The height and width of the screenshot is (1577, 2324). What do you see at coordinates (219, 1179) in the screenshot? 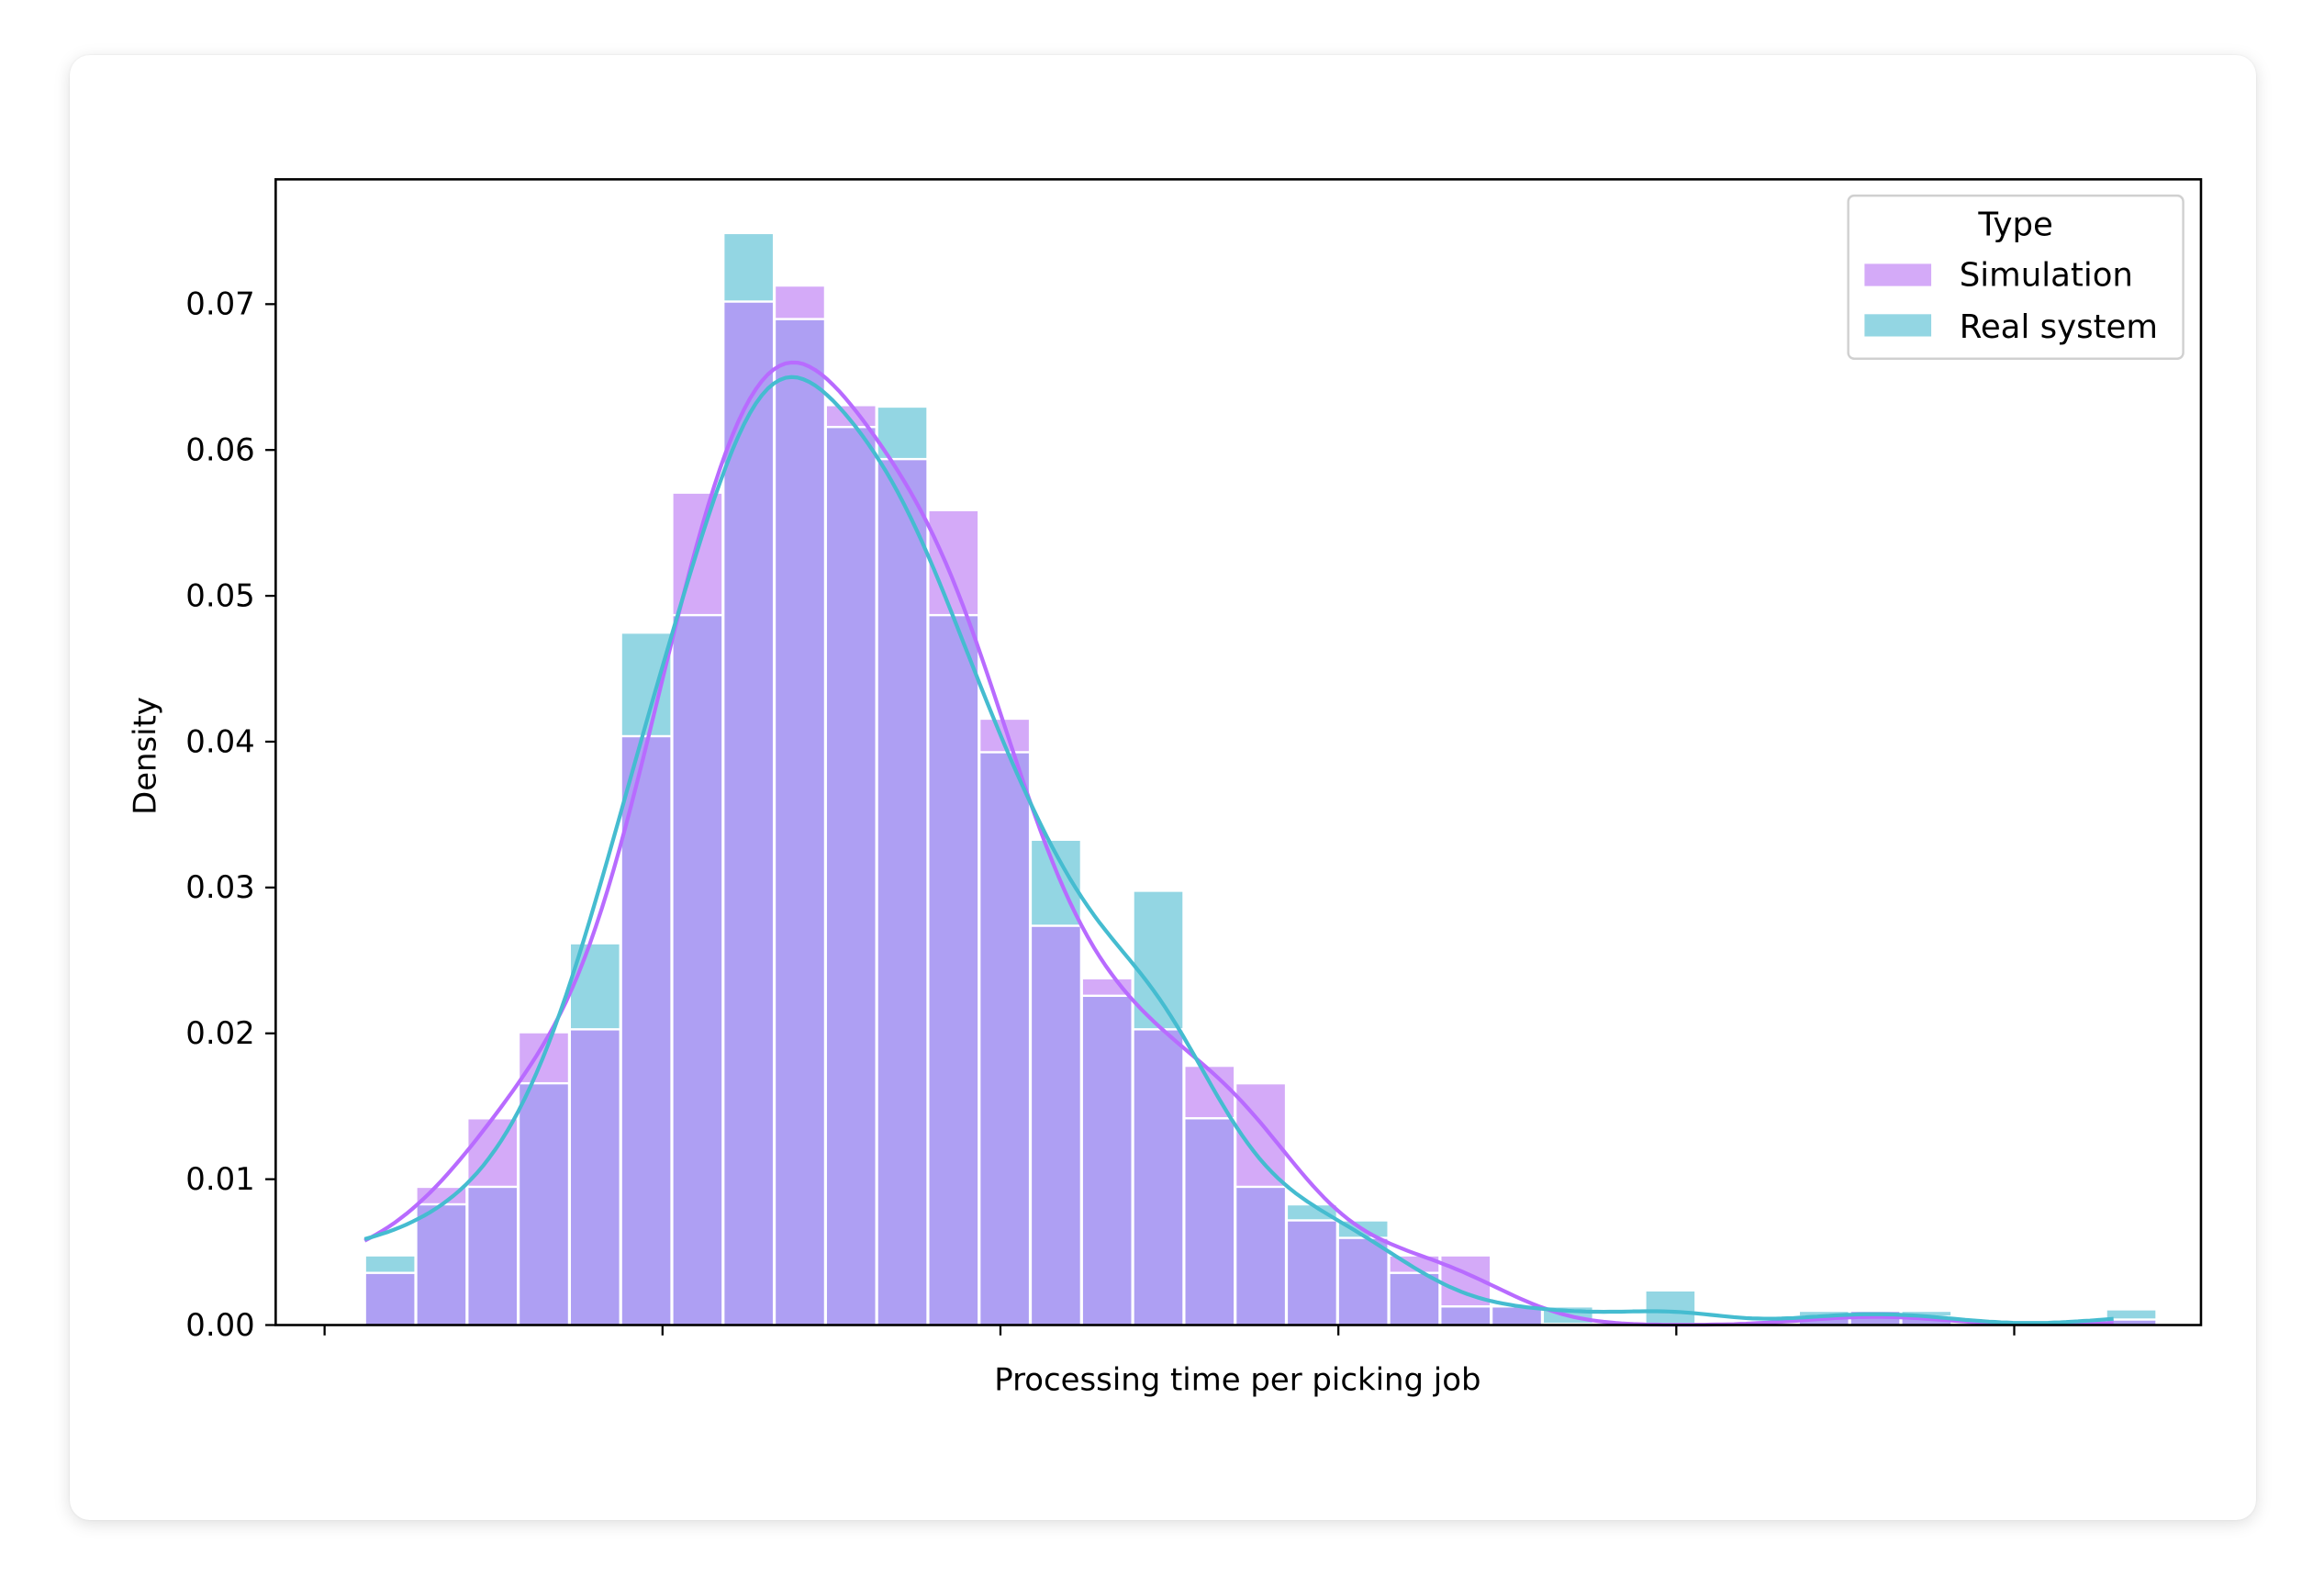
I see `y-tick-label: 0.01` at bounding box center [219, 1179].